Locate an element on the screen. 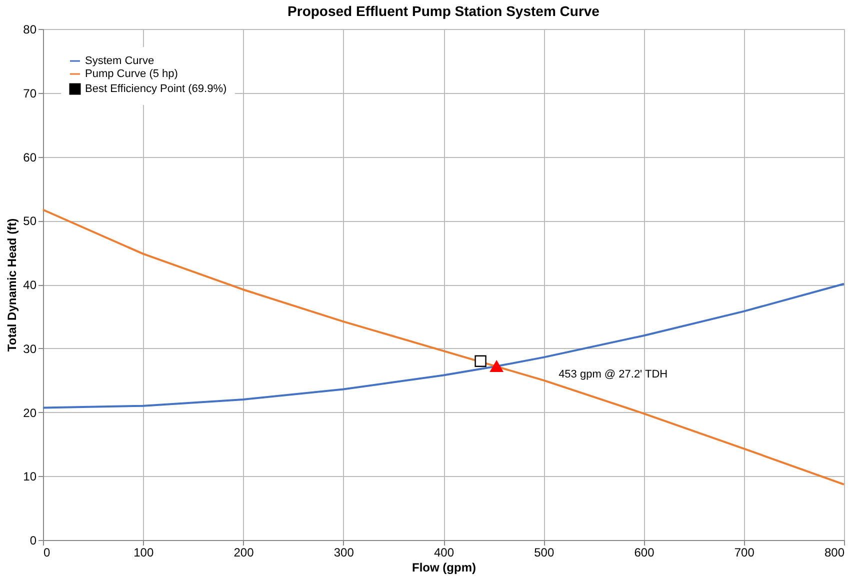 This screenshot has height=578, width=852. y-tick-label: 0 is located at coordinates (33, 541).